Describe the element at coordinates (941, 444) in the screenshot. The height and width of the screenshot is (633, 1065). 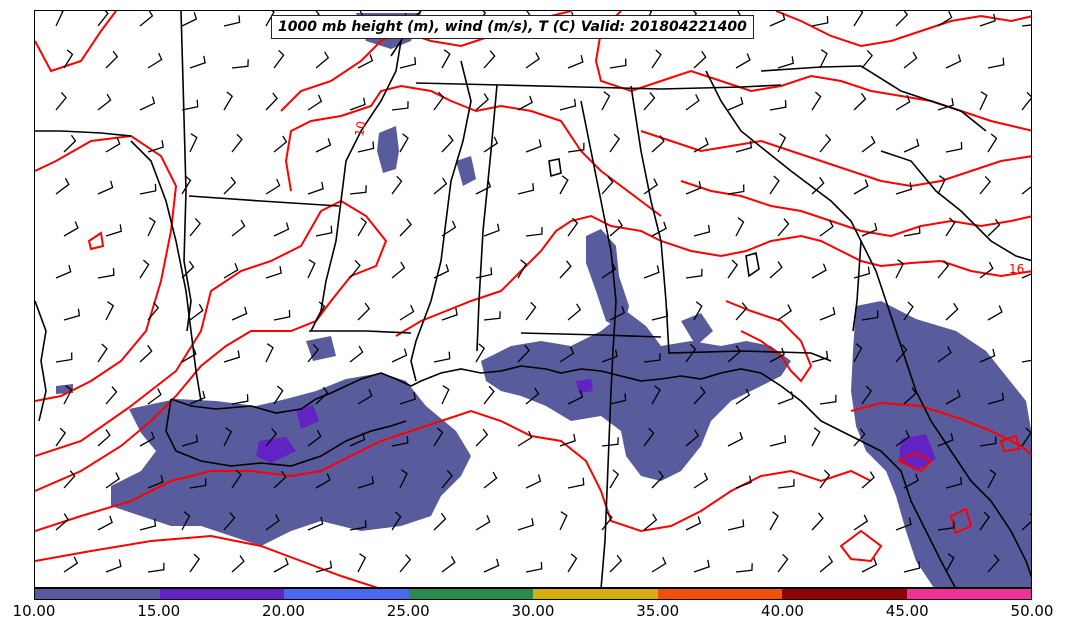
I see `precip-area-florida` at that location.